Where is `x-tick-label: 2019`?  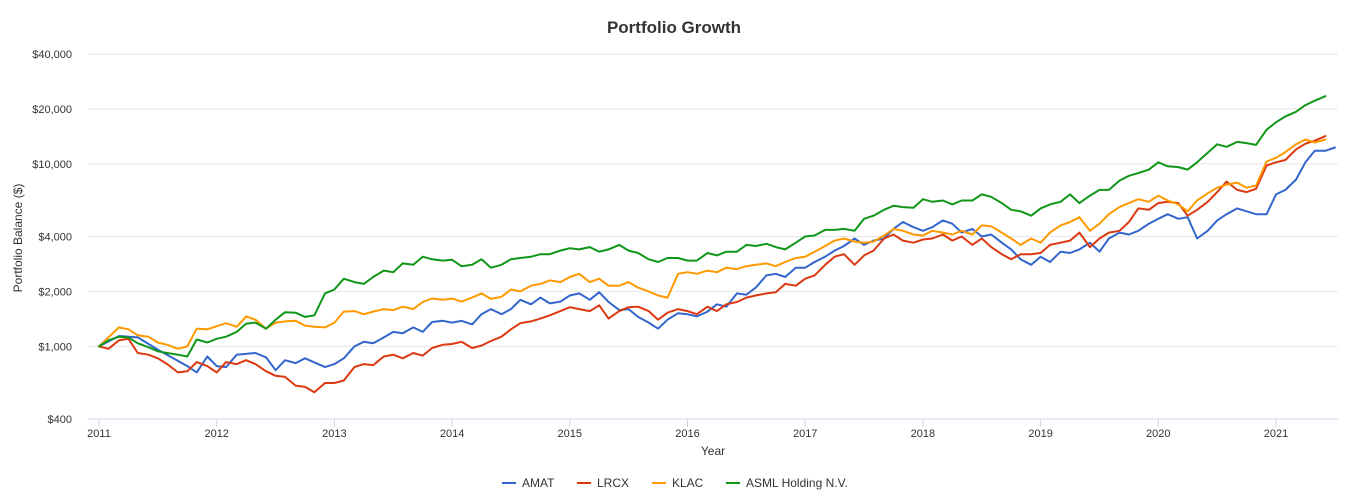
x-tick-label: 2019 is located at coordinates (1040, 434).